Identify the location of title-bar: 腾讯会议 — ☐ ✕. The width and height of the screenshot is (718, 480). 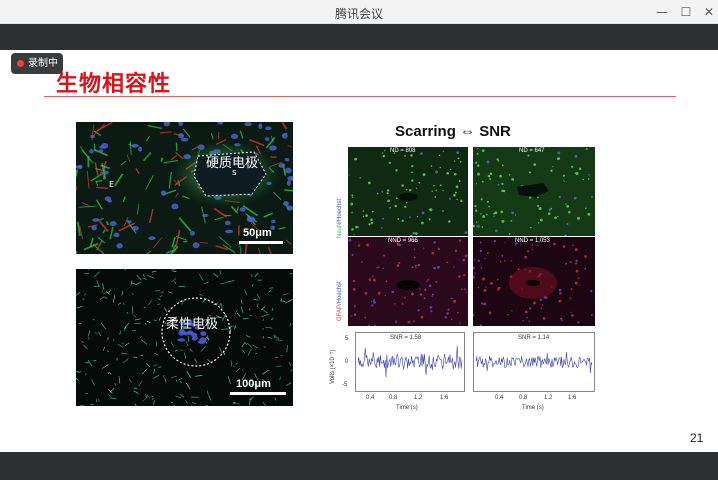
(359, 12).